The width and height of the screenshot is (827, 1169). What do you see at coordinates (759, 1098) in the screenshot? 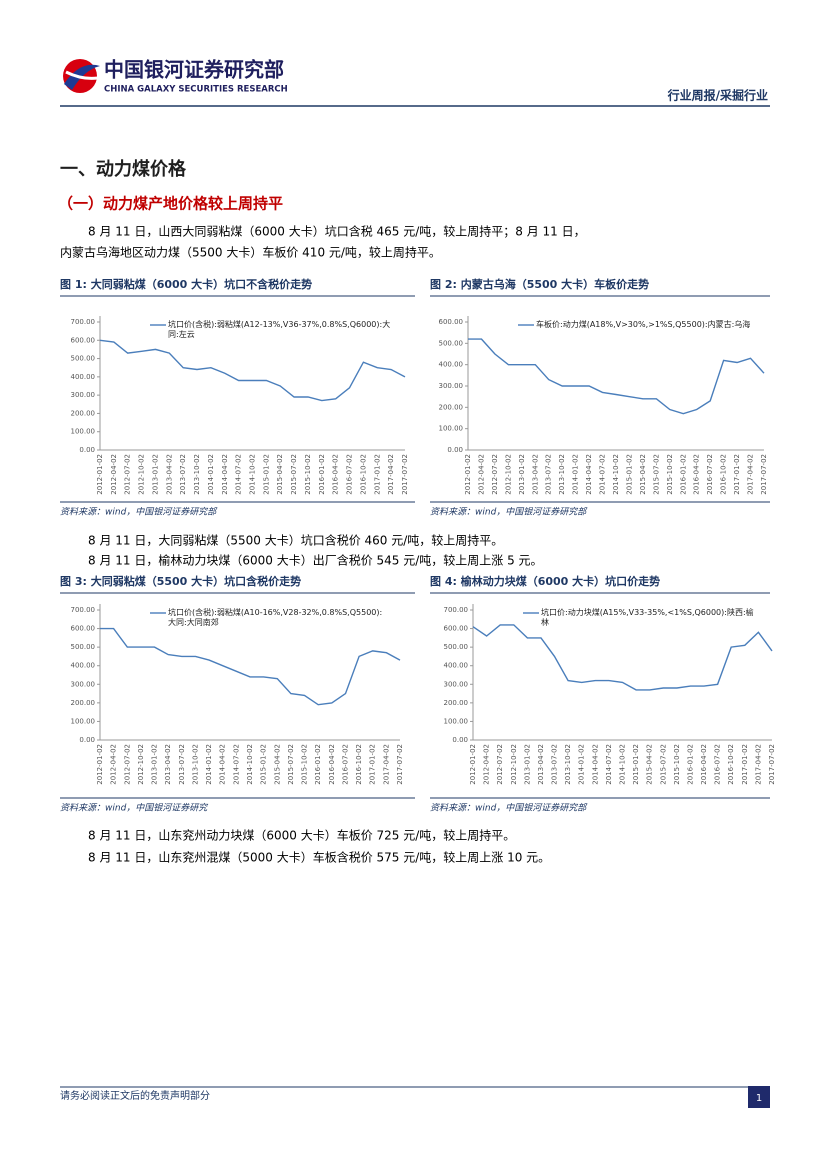
I see `page-number: 1` at bounding box center [759, 1098].